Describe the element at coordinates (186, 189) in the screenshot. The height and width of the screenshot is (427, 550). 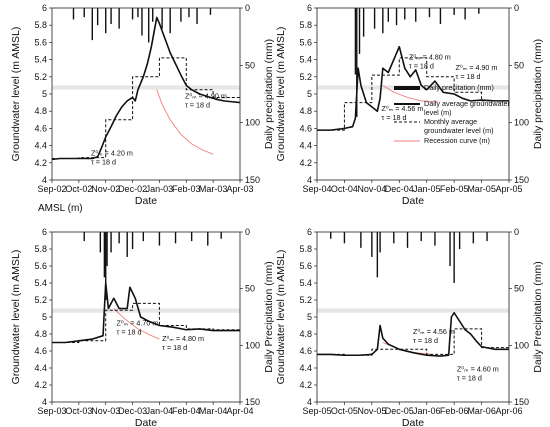
I see `x-tick-label: Feb-03` at that location.